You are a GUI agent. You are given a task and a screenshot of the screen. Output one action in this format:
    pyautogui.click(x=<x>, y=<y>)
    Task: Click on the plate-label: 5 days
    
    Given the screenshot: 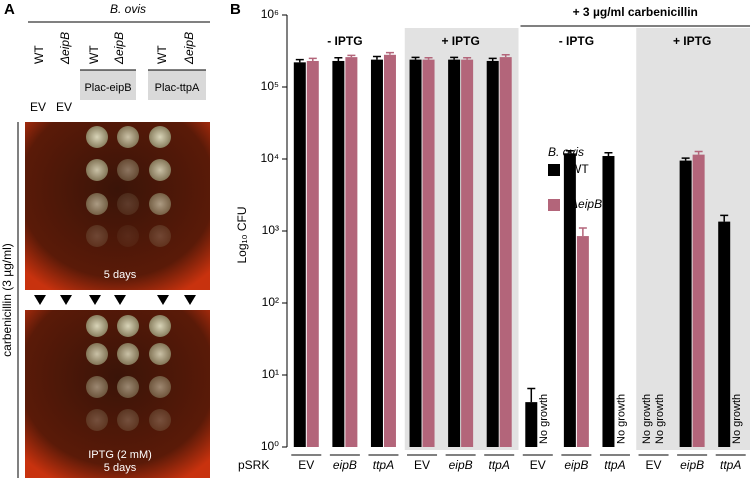 What is the action you would take?
    pyautogui.click(x=120, y=468)
    